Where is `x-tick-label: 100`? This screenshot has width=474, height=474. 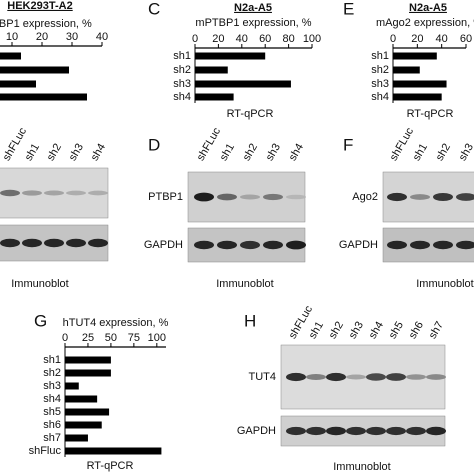 x-tick-label: 100 is located at coordinates (312, 39).